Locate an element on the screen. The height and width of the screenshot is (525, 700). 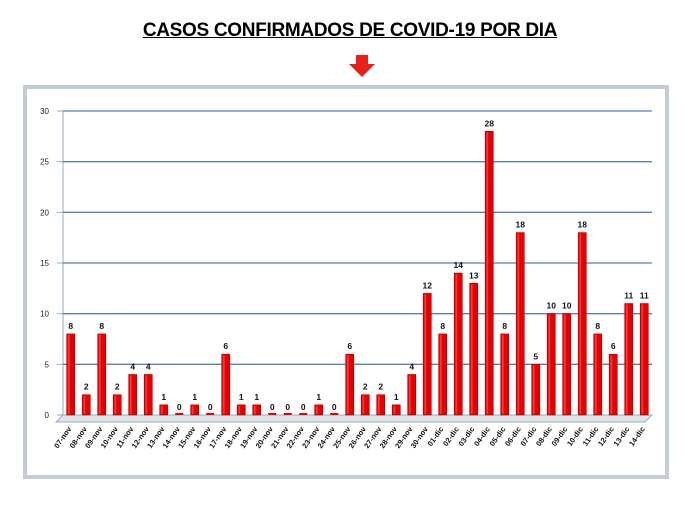
data-label: 13 is located at coordinates (474, 275).